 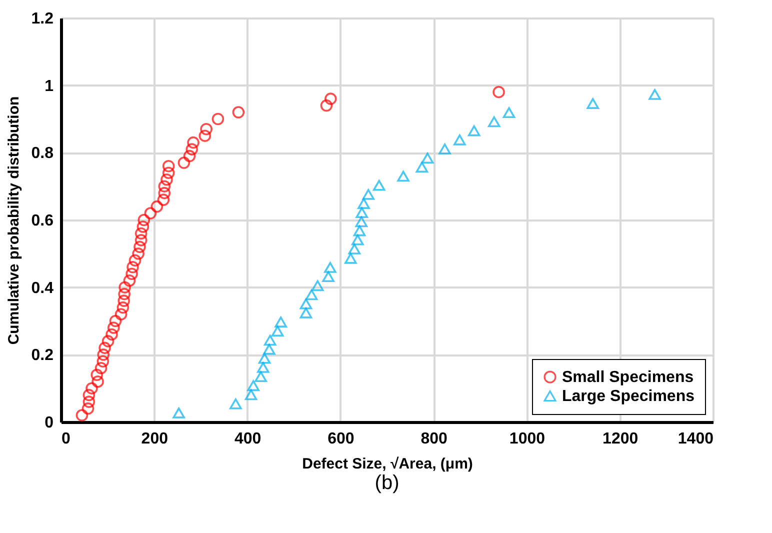 I want to click on x-tick-label: 600, so click(x=341, y=439).